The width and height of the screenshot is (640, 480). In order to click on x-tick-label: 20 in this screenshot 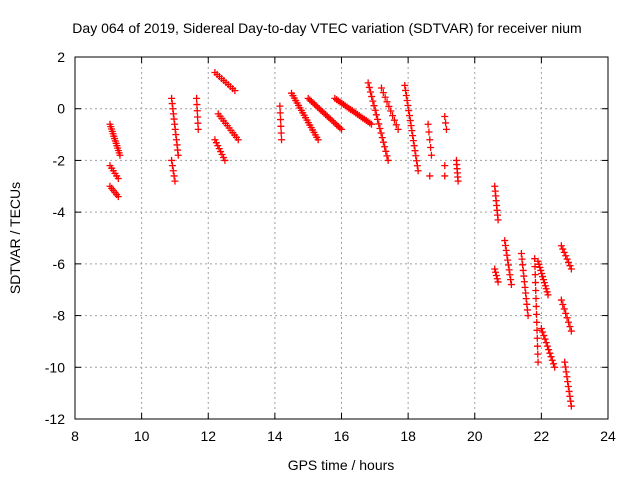, I will do `click(475, 436)`.